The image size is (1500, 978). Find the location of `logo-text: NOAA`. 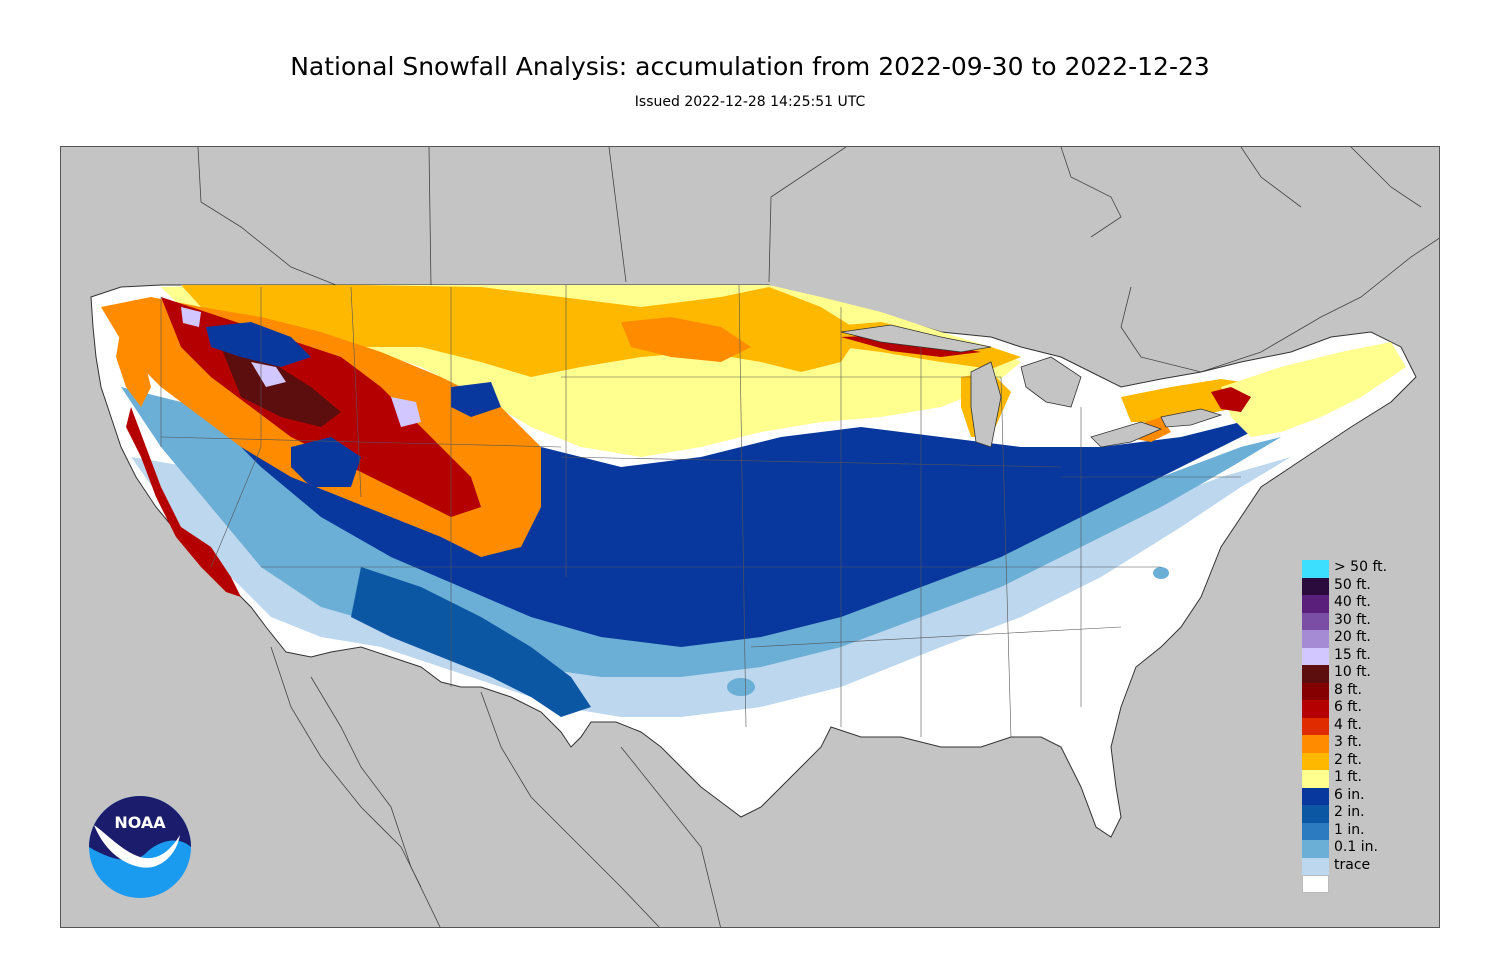

logo-text: NOAA is located at coordinates (140, 822).